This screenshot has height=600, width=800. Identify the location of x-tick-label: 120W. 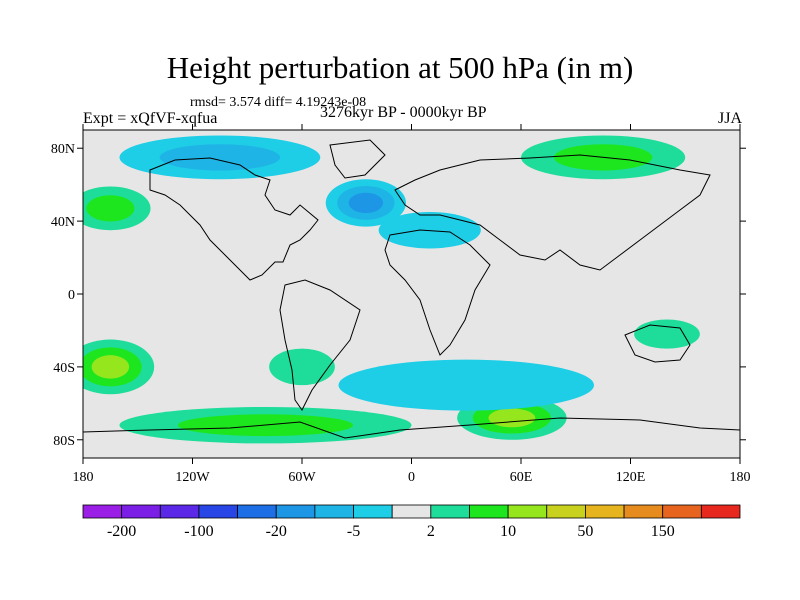
(192, 477).